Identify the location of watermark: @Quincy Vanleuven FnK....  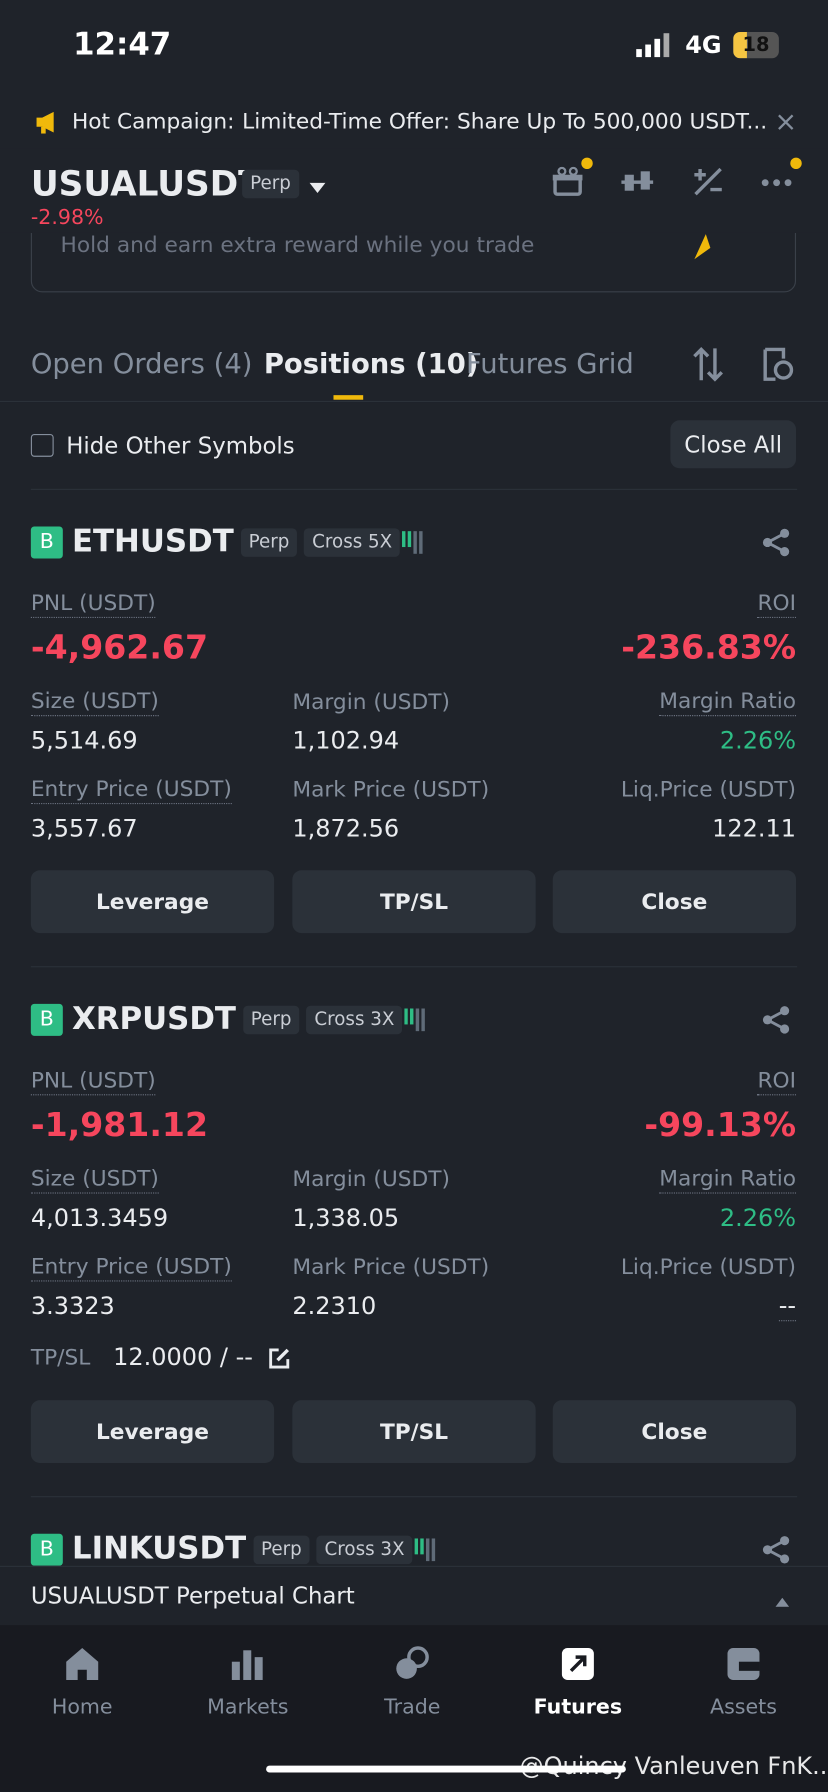
(673, 1766).